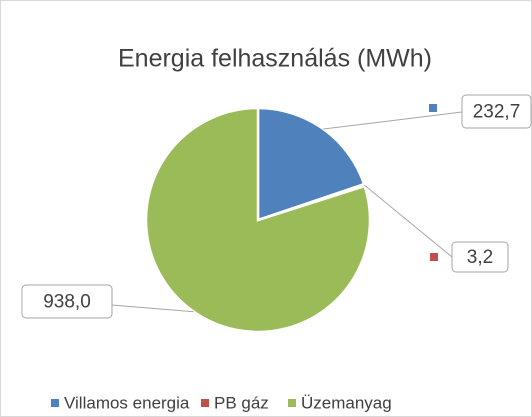 The height and width of the screenshot is (417, 532). What do you see at coordinates (127, 402) in the screenshot?
I see `legend-label: Villamos energia` at bounding box center [127, 402].